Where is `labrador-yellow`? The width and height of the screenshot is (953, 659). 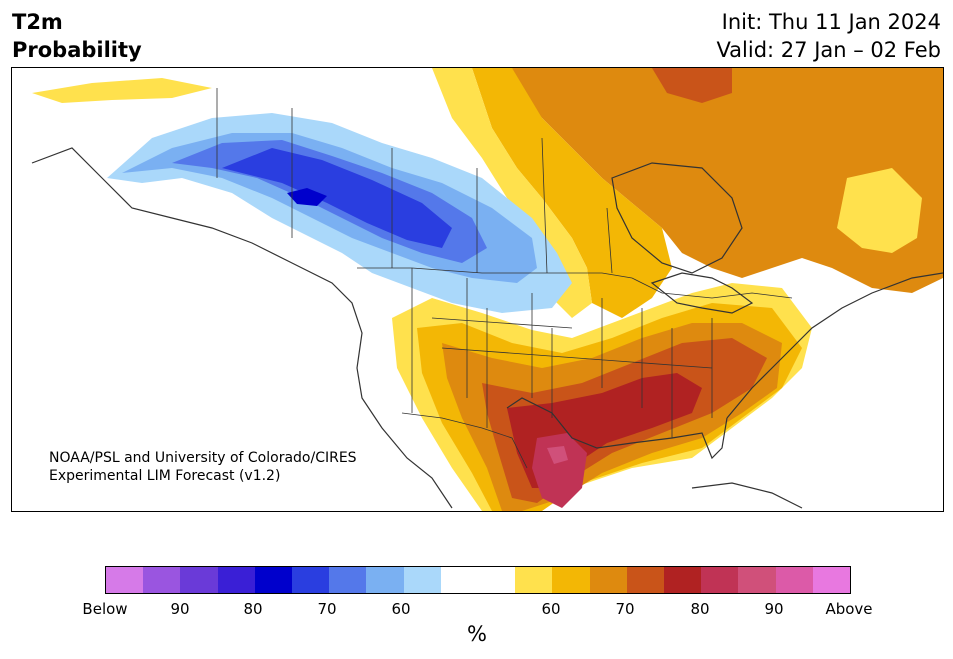 labrador-yellow is located at coordinates (879, 210).